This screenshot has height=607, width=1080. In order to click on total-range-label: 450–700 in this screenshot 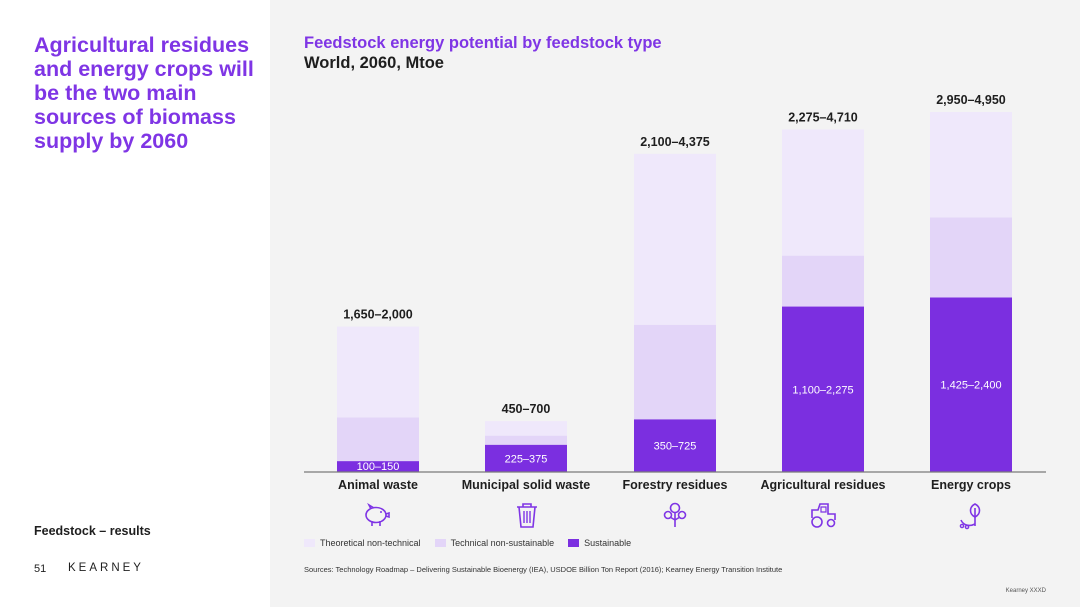, I will do `click(526, 409)`.